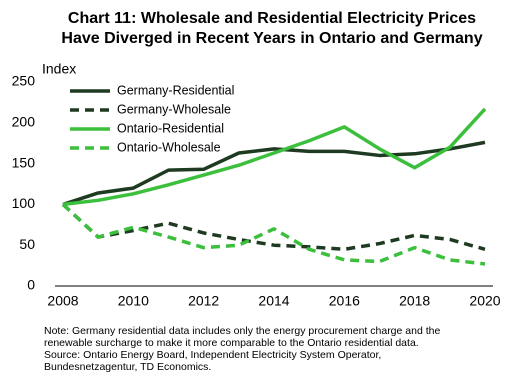 The height and width of the screenshot is (386, 517). I want to click on y-axis-label: Index, so click(59, 69).